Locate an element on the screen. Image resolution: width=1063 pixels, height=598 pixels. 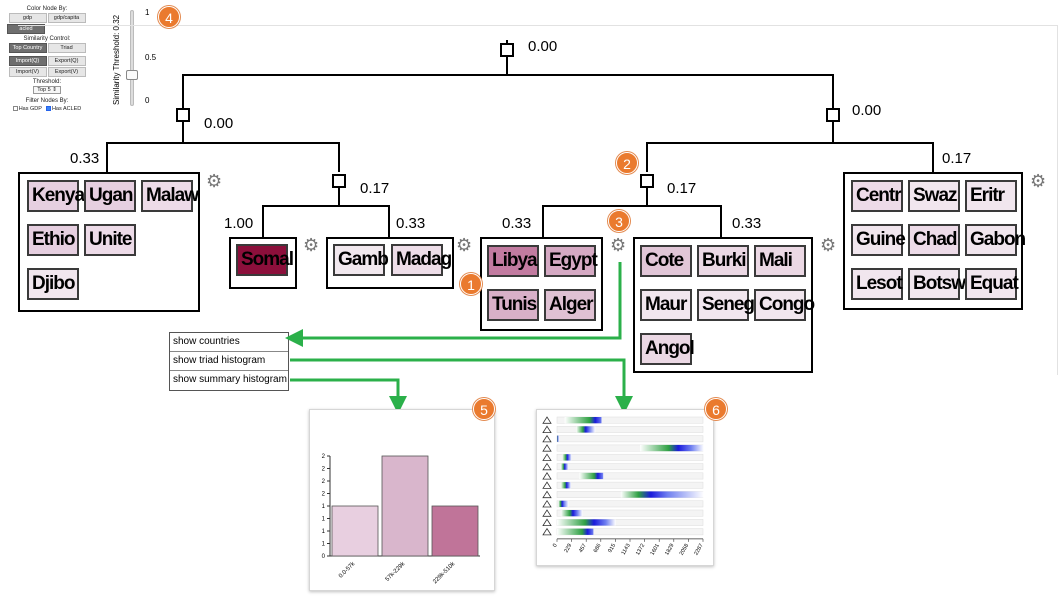
has-acled-checkbox is located at coordinates (48, 109).